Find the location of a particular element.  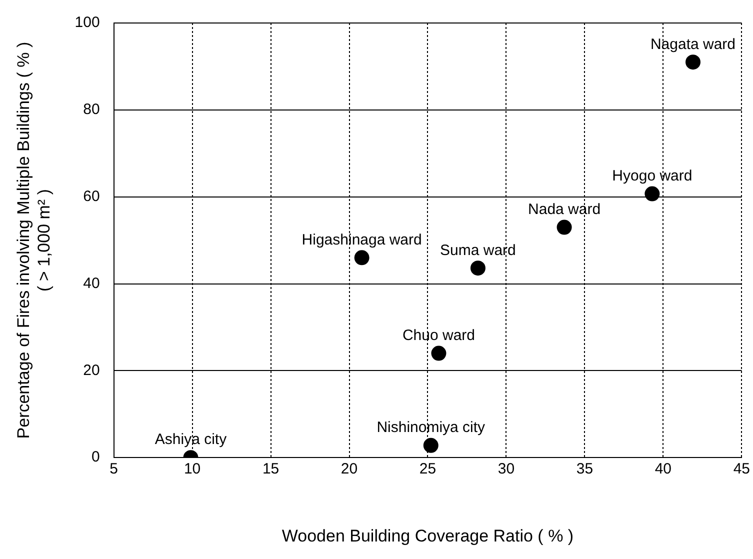

annotation: Suma ward is located at coordinates (478, 250).